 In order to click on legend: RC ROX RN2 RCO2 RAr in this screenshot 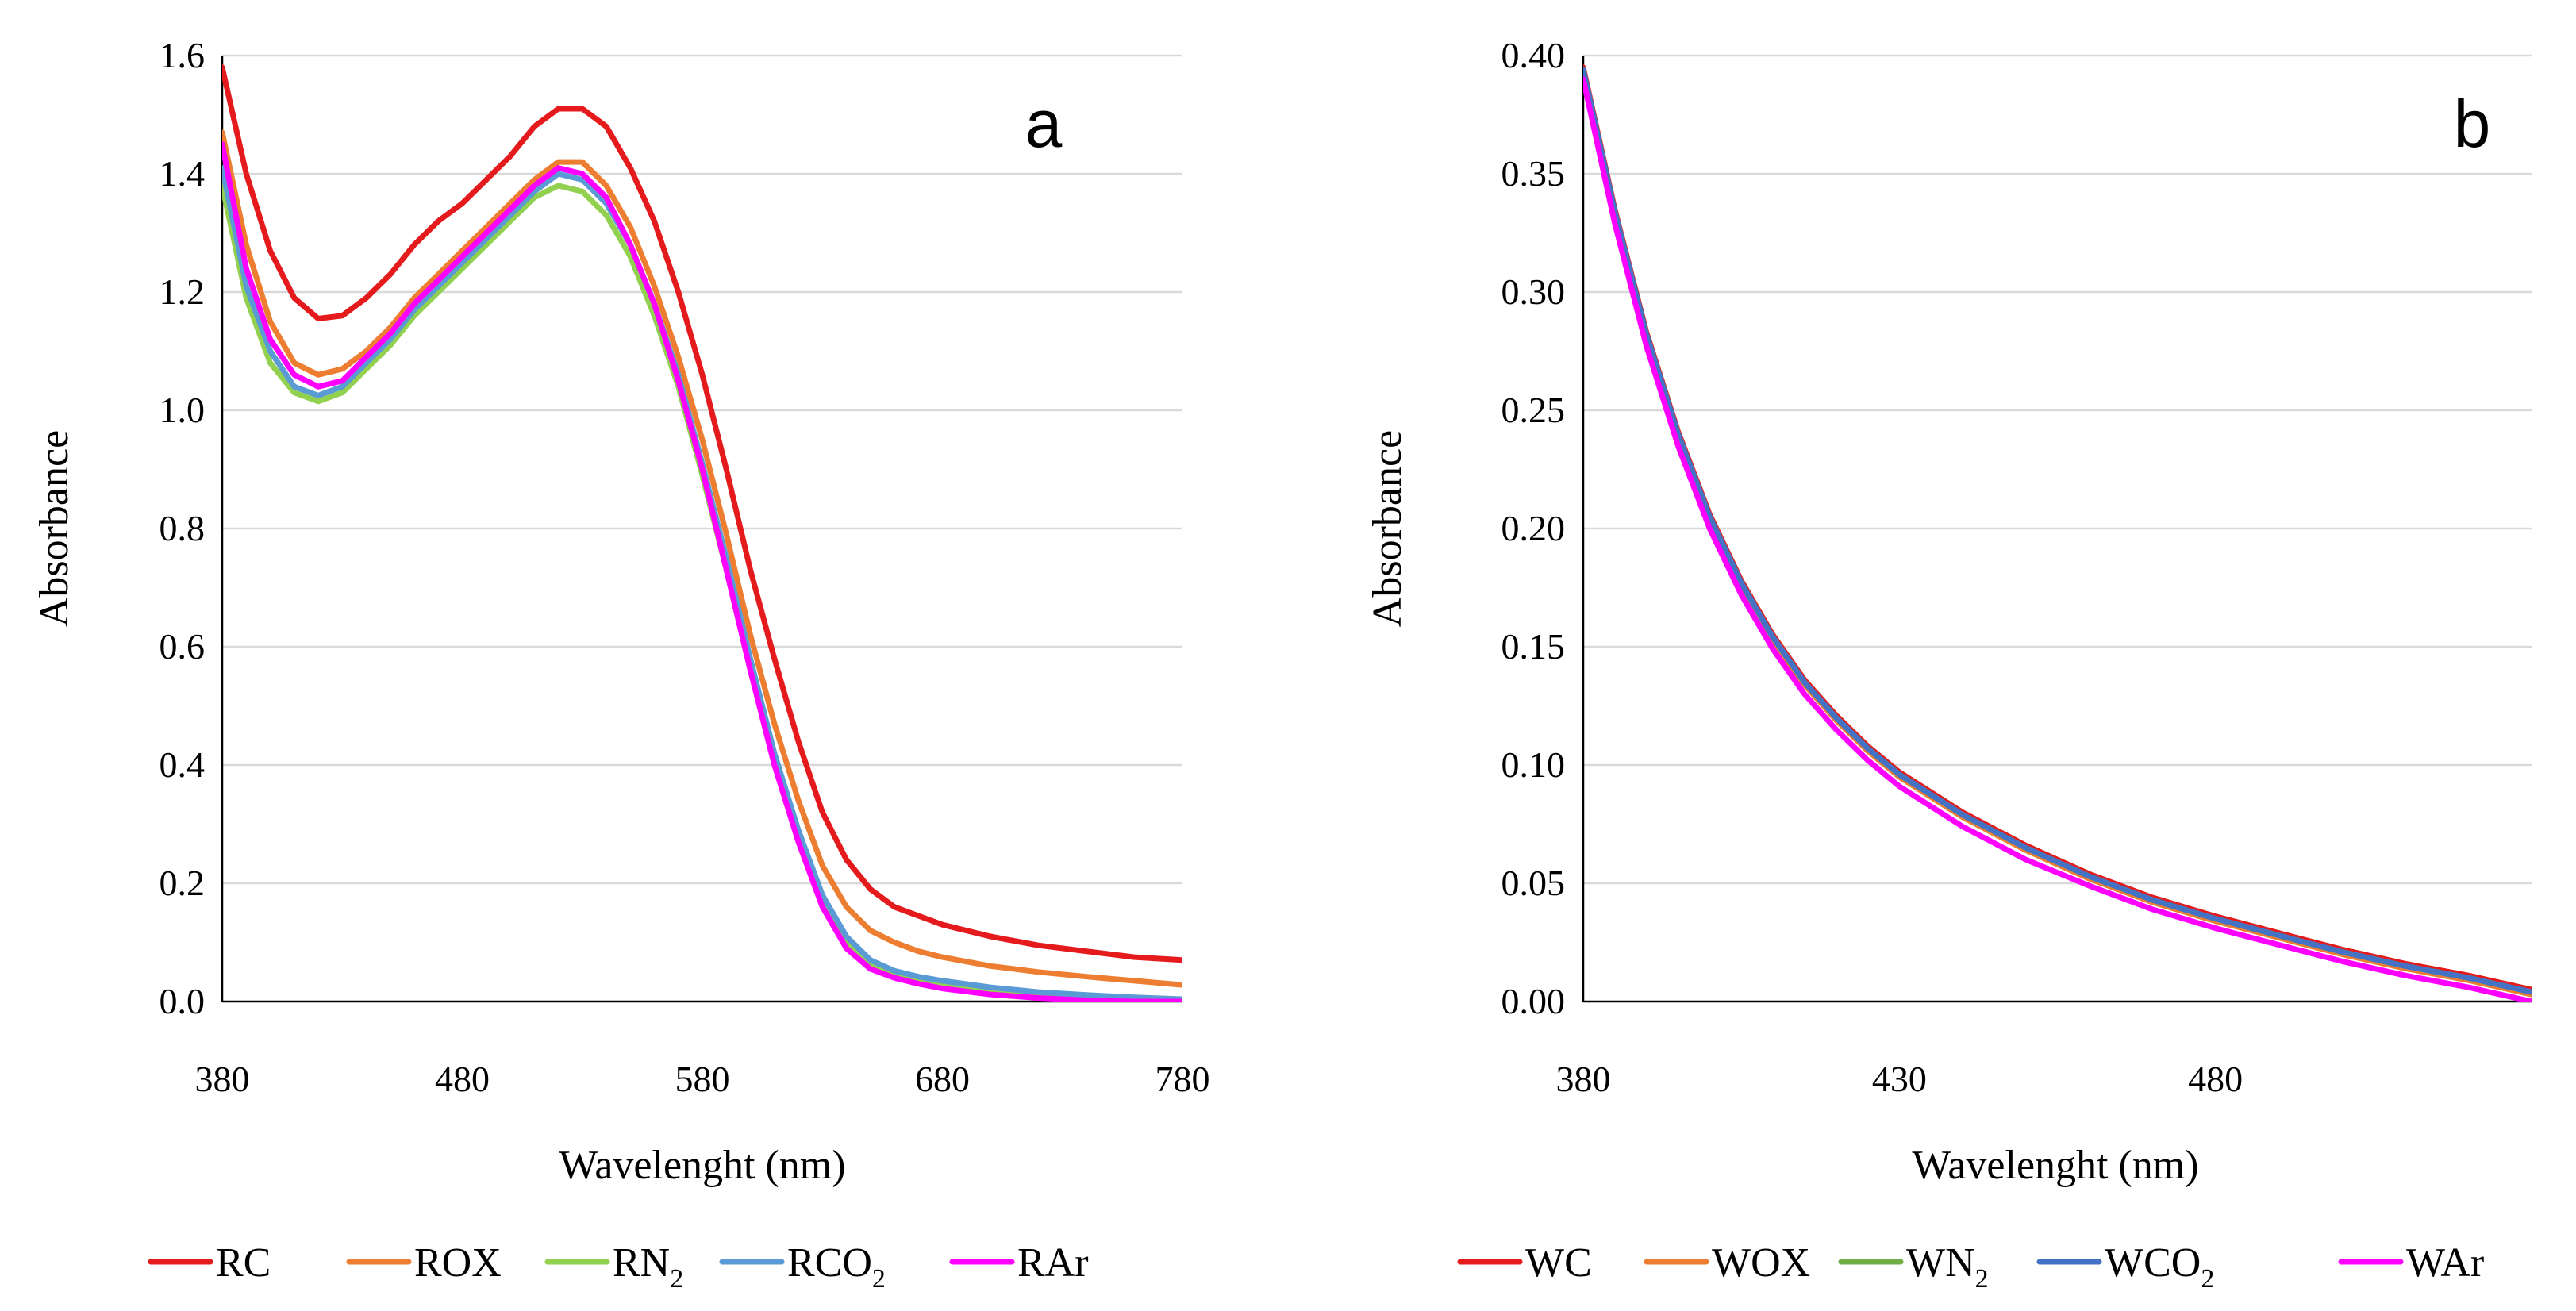, I will do `click(618, 1267)`.